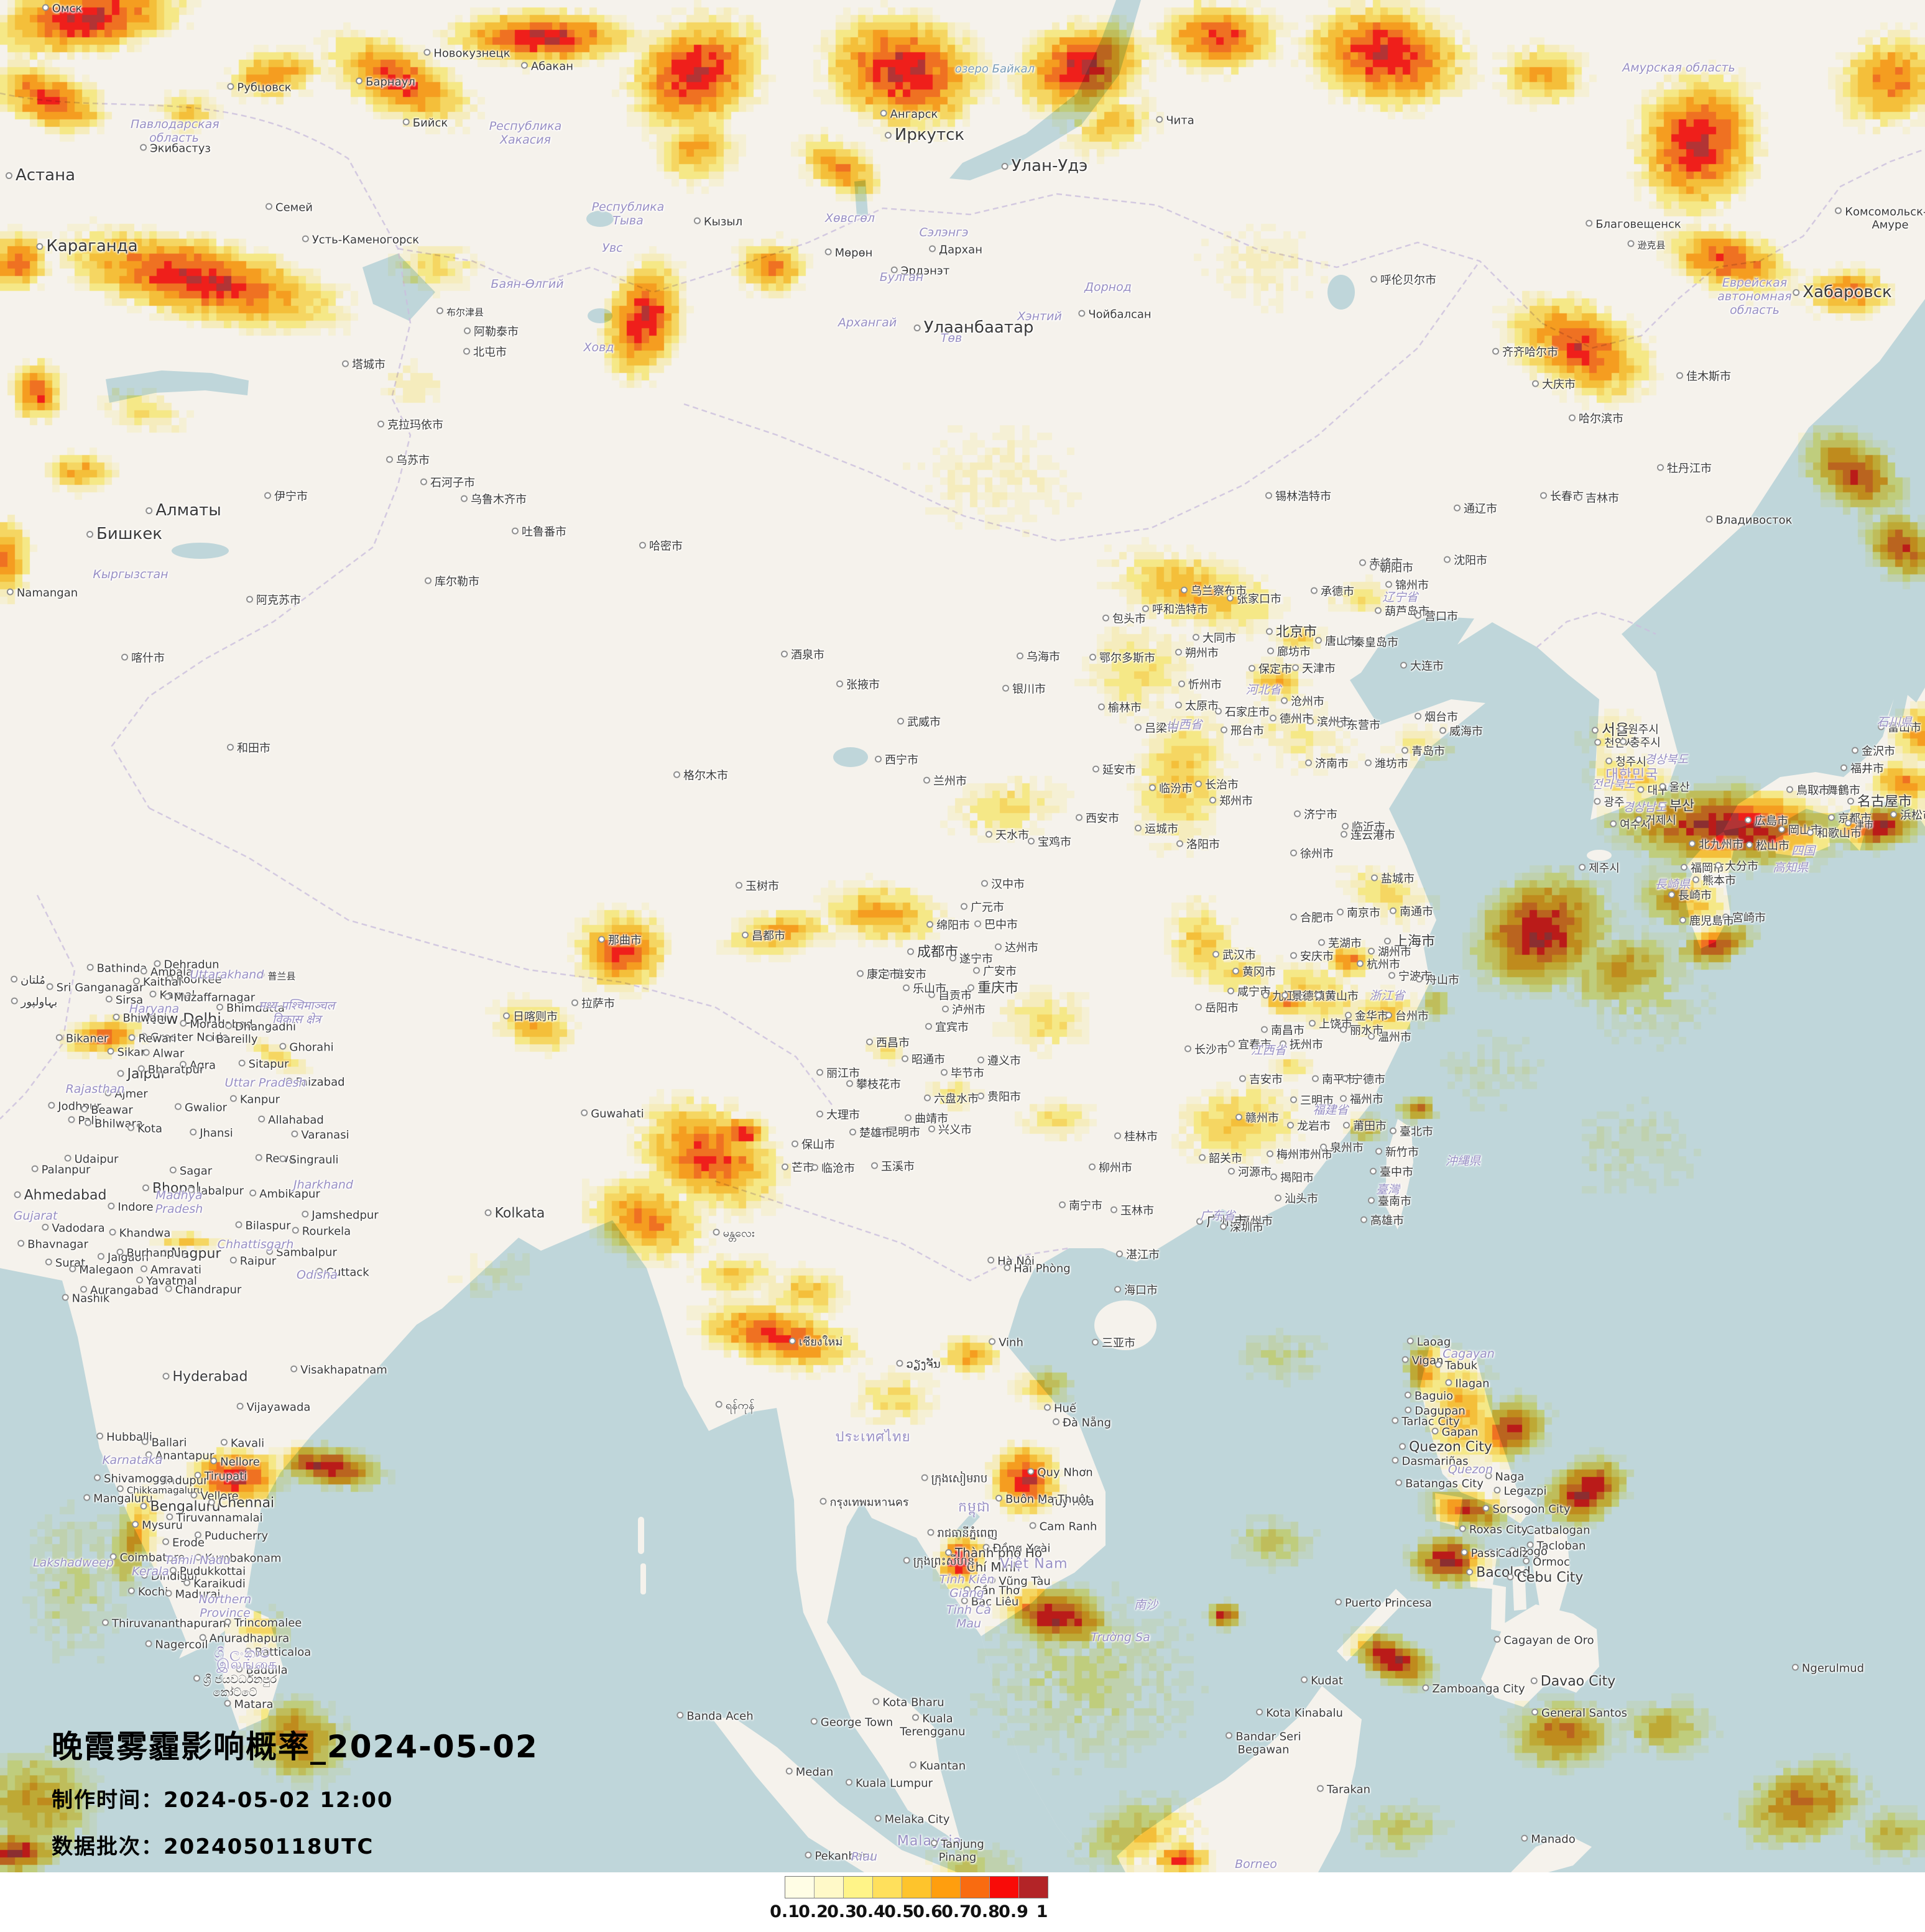 Image resolution: width=1925 pixels, height=1932 pixels. Describe the element at coordinates (849, 218) in the screenshot. I see `map-label: Хөвсгөл` at that location.